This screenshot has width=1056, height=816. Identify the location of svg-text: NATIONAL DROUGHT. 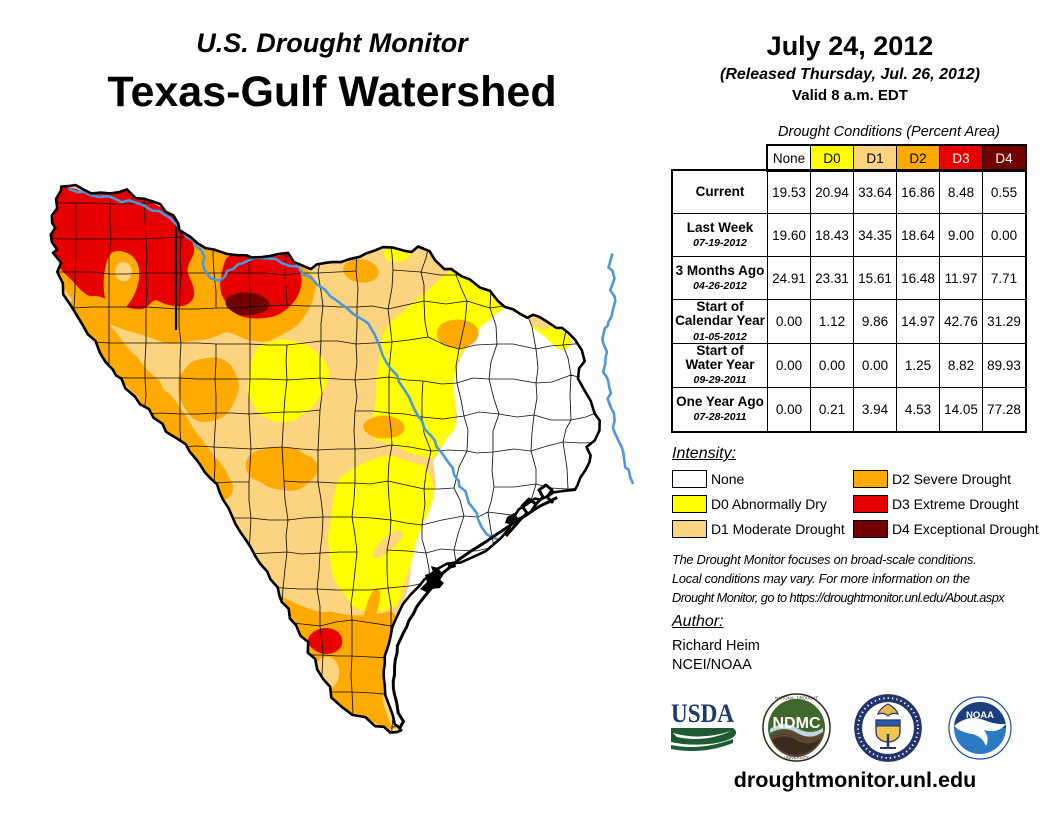
(796, 698).